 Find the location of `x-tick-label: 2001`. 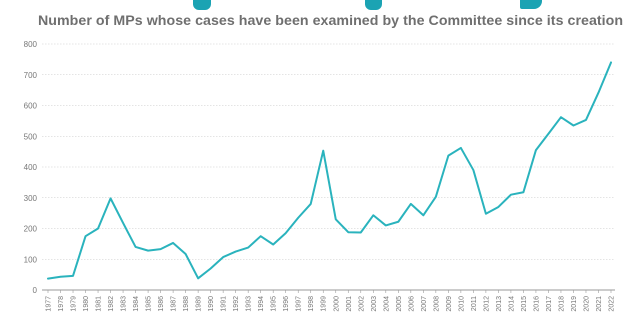

x-tick-label: 2001 is located at coordinates (349, 304).